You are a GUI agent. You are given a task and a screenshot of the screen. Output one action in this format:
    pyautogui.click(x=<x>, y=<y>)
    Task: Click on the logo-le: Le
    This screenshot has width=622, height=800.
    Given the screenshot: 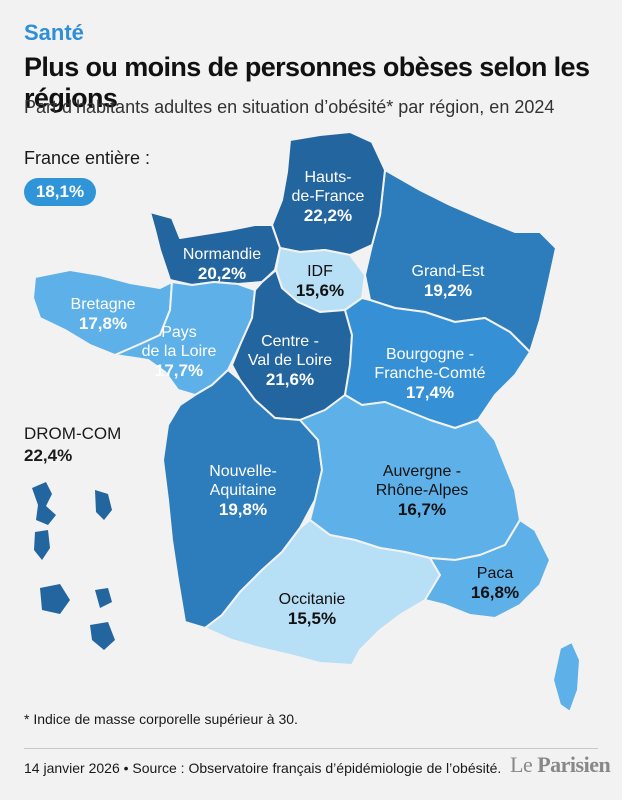 What is the action you would take?
    pyautogui.click(x=521, y=764)
    